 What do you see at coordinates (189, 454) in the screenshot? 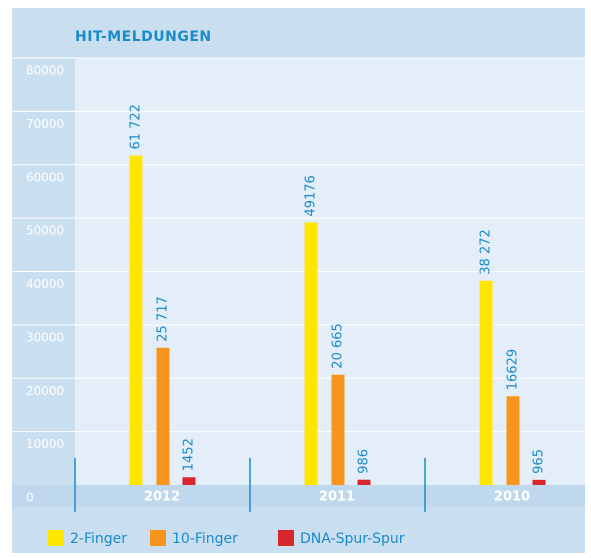
I see `data-label: 1452` at bounding box center [189, 454].